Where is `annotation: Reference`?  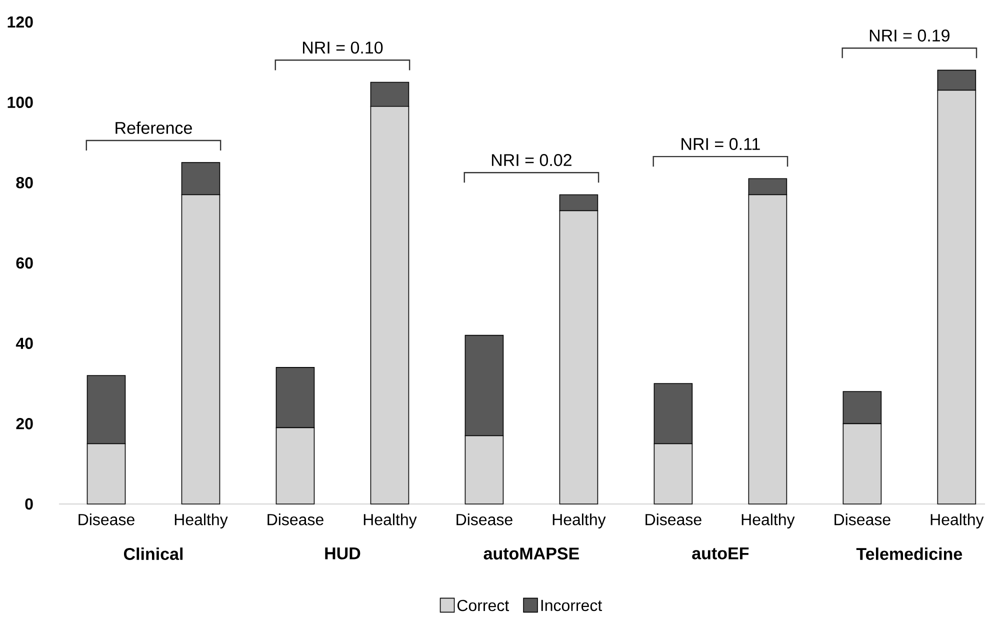 annotation: Reference is located at coordinates (154, 128).